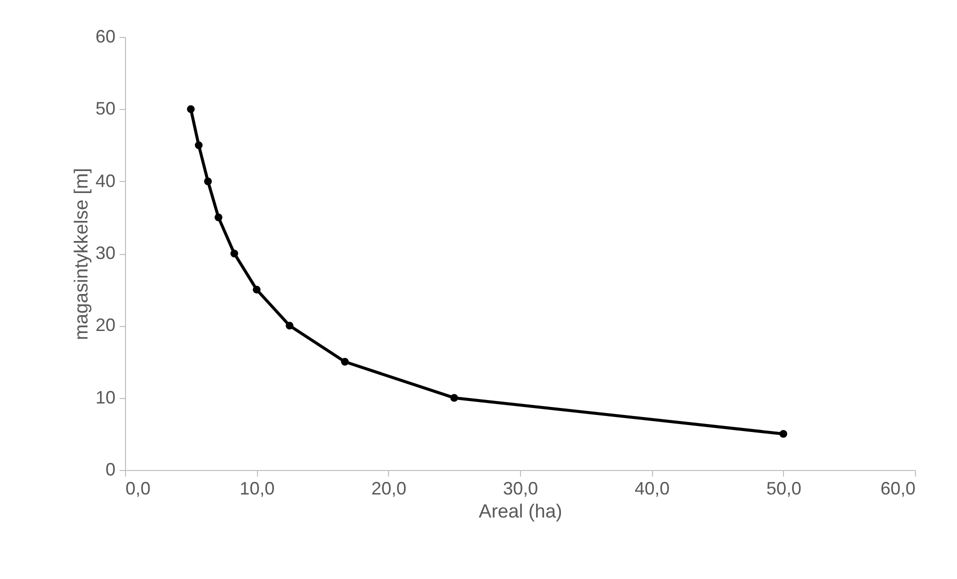 The width and height of the screenshot is (957, 579). Describe the element at coordinates (105, 36) in the screenshot. I see `y-tick-label: 60` at that location.